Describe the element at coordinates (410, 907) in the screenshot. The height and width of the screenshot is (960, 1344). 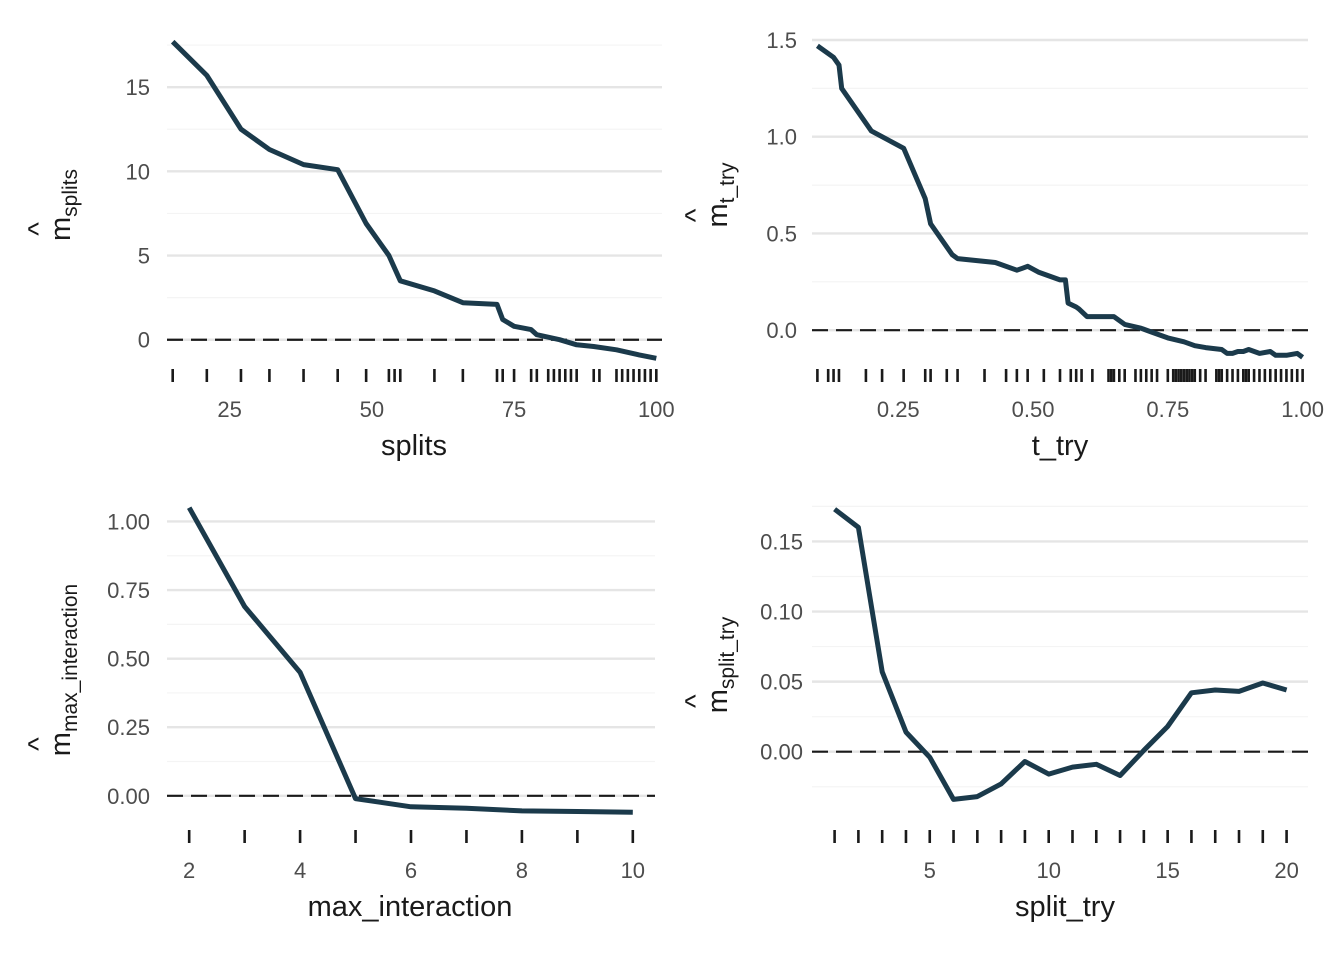
I see `x-axis-title: max_interaction` at that location.